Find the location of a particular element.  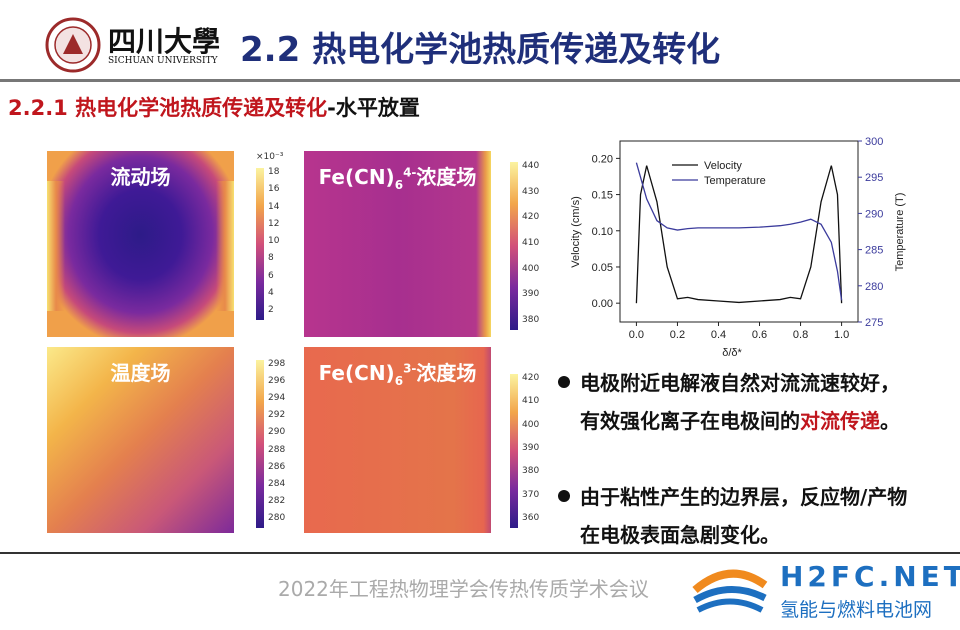

y2-tick-label: 295 is located at coordinates (874, 178).